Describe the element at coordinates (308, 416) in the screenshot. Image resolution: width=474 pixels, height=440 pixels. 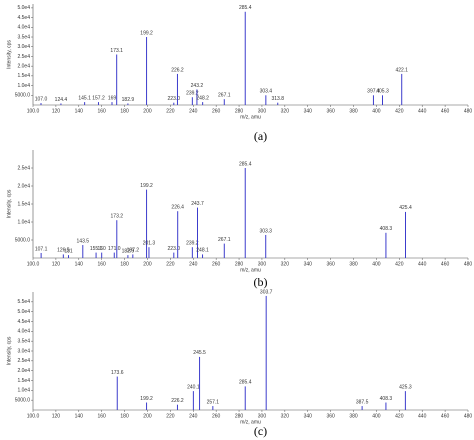
I see `x-tick-label: 340` at that location.